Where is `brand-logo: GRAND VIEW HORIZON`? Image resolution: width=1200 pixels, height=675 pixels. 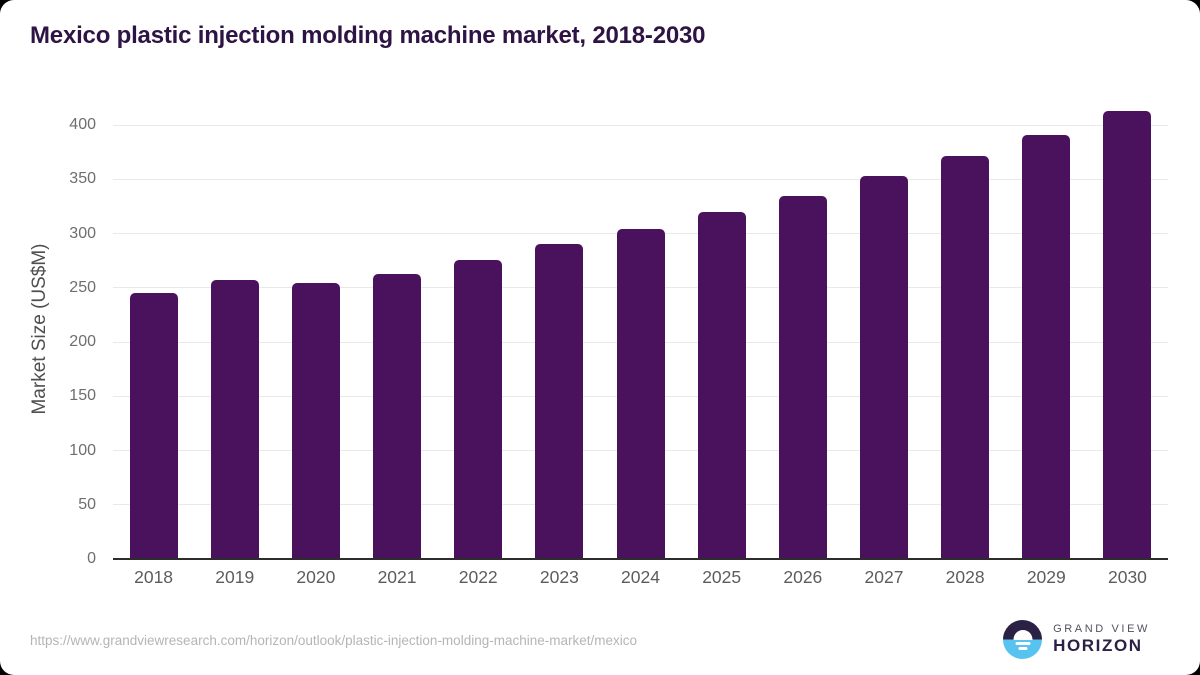
brand-logo: GRAND VIEW HORIZON is located at coordinates (1076, 639).